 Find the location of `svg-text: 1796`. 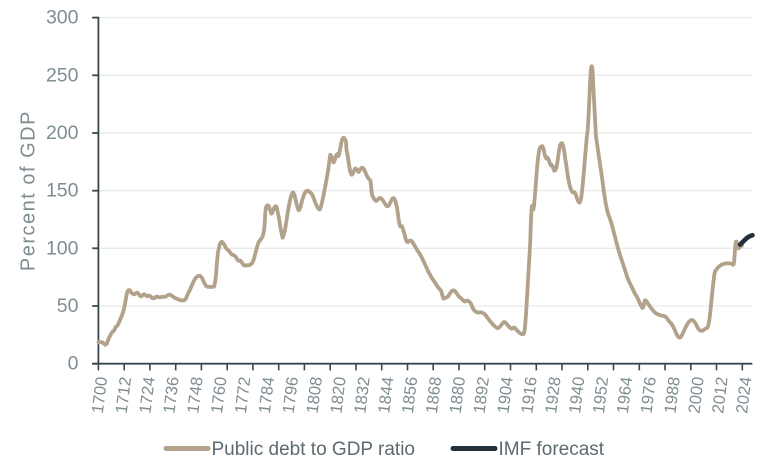

svg-text: 1796 is located at coordinates (291, 395).